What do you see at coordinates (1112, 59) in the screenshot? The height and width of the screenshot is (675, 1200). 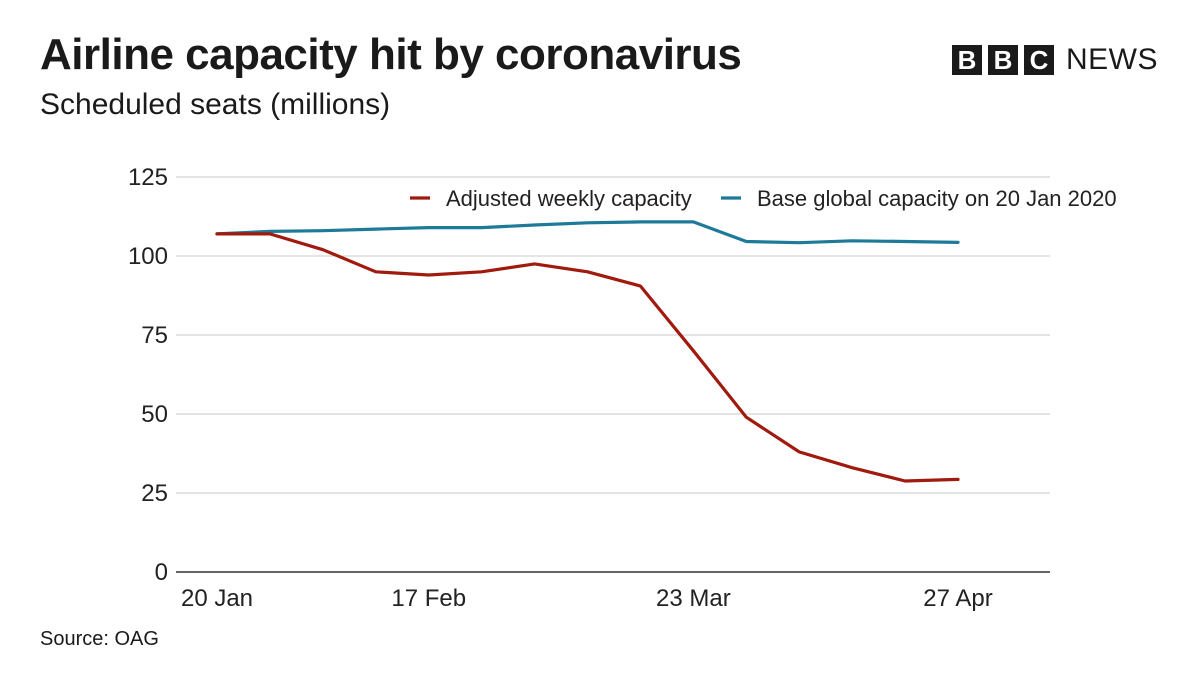 I see `logo-word-news: NEWS` at bounding box center [1112, 59].